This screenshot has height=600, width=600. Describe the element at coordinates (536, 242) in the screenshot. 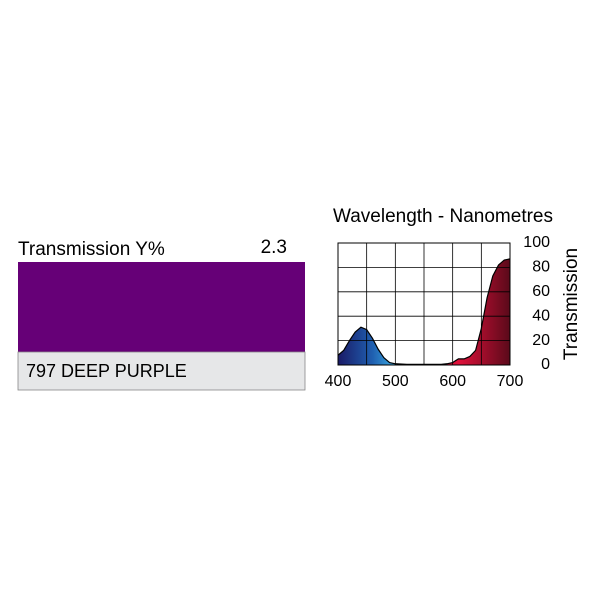

I see `y-tick-label: 100` at that location.